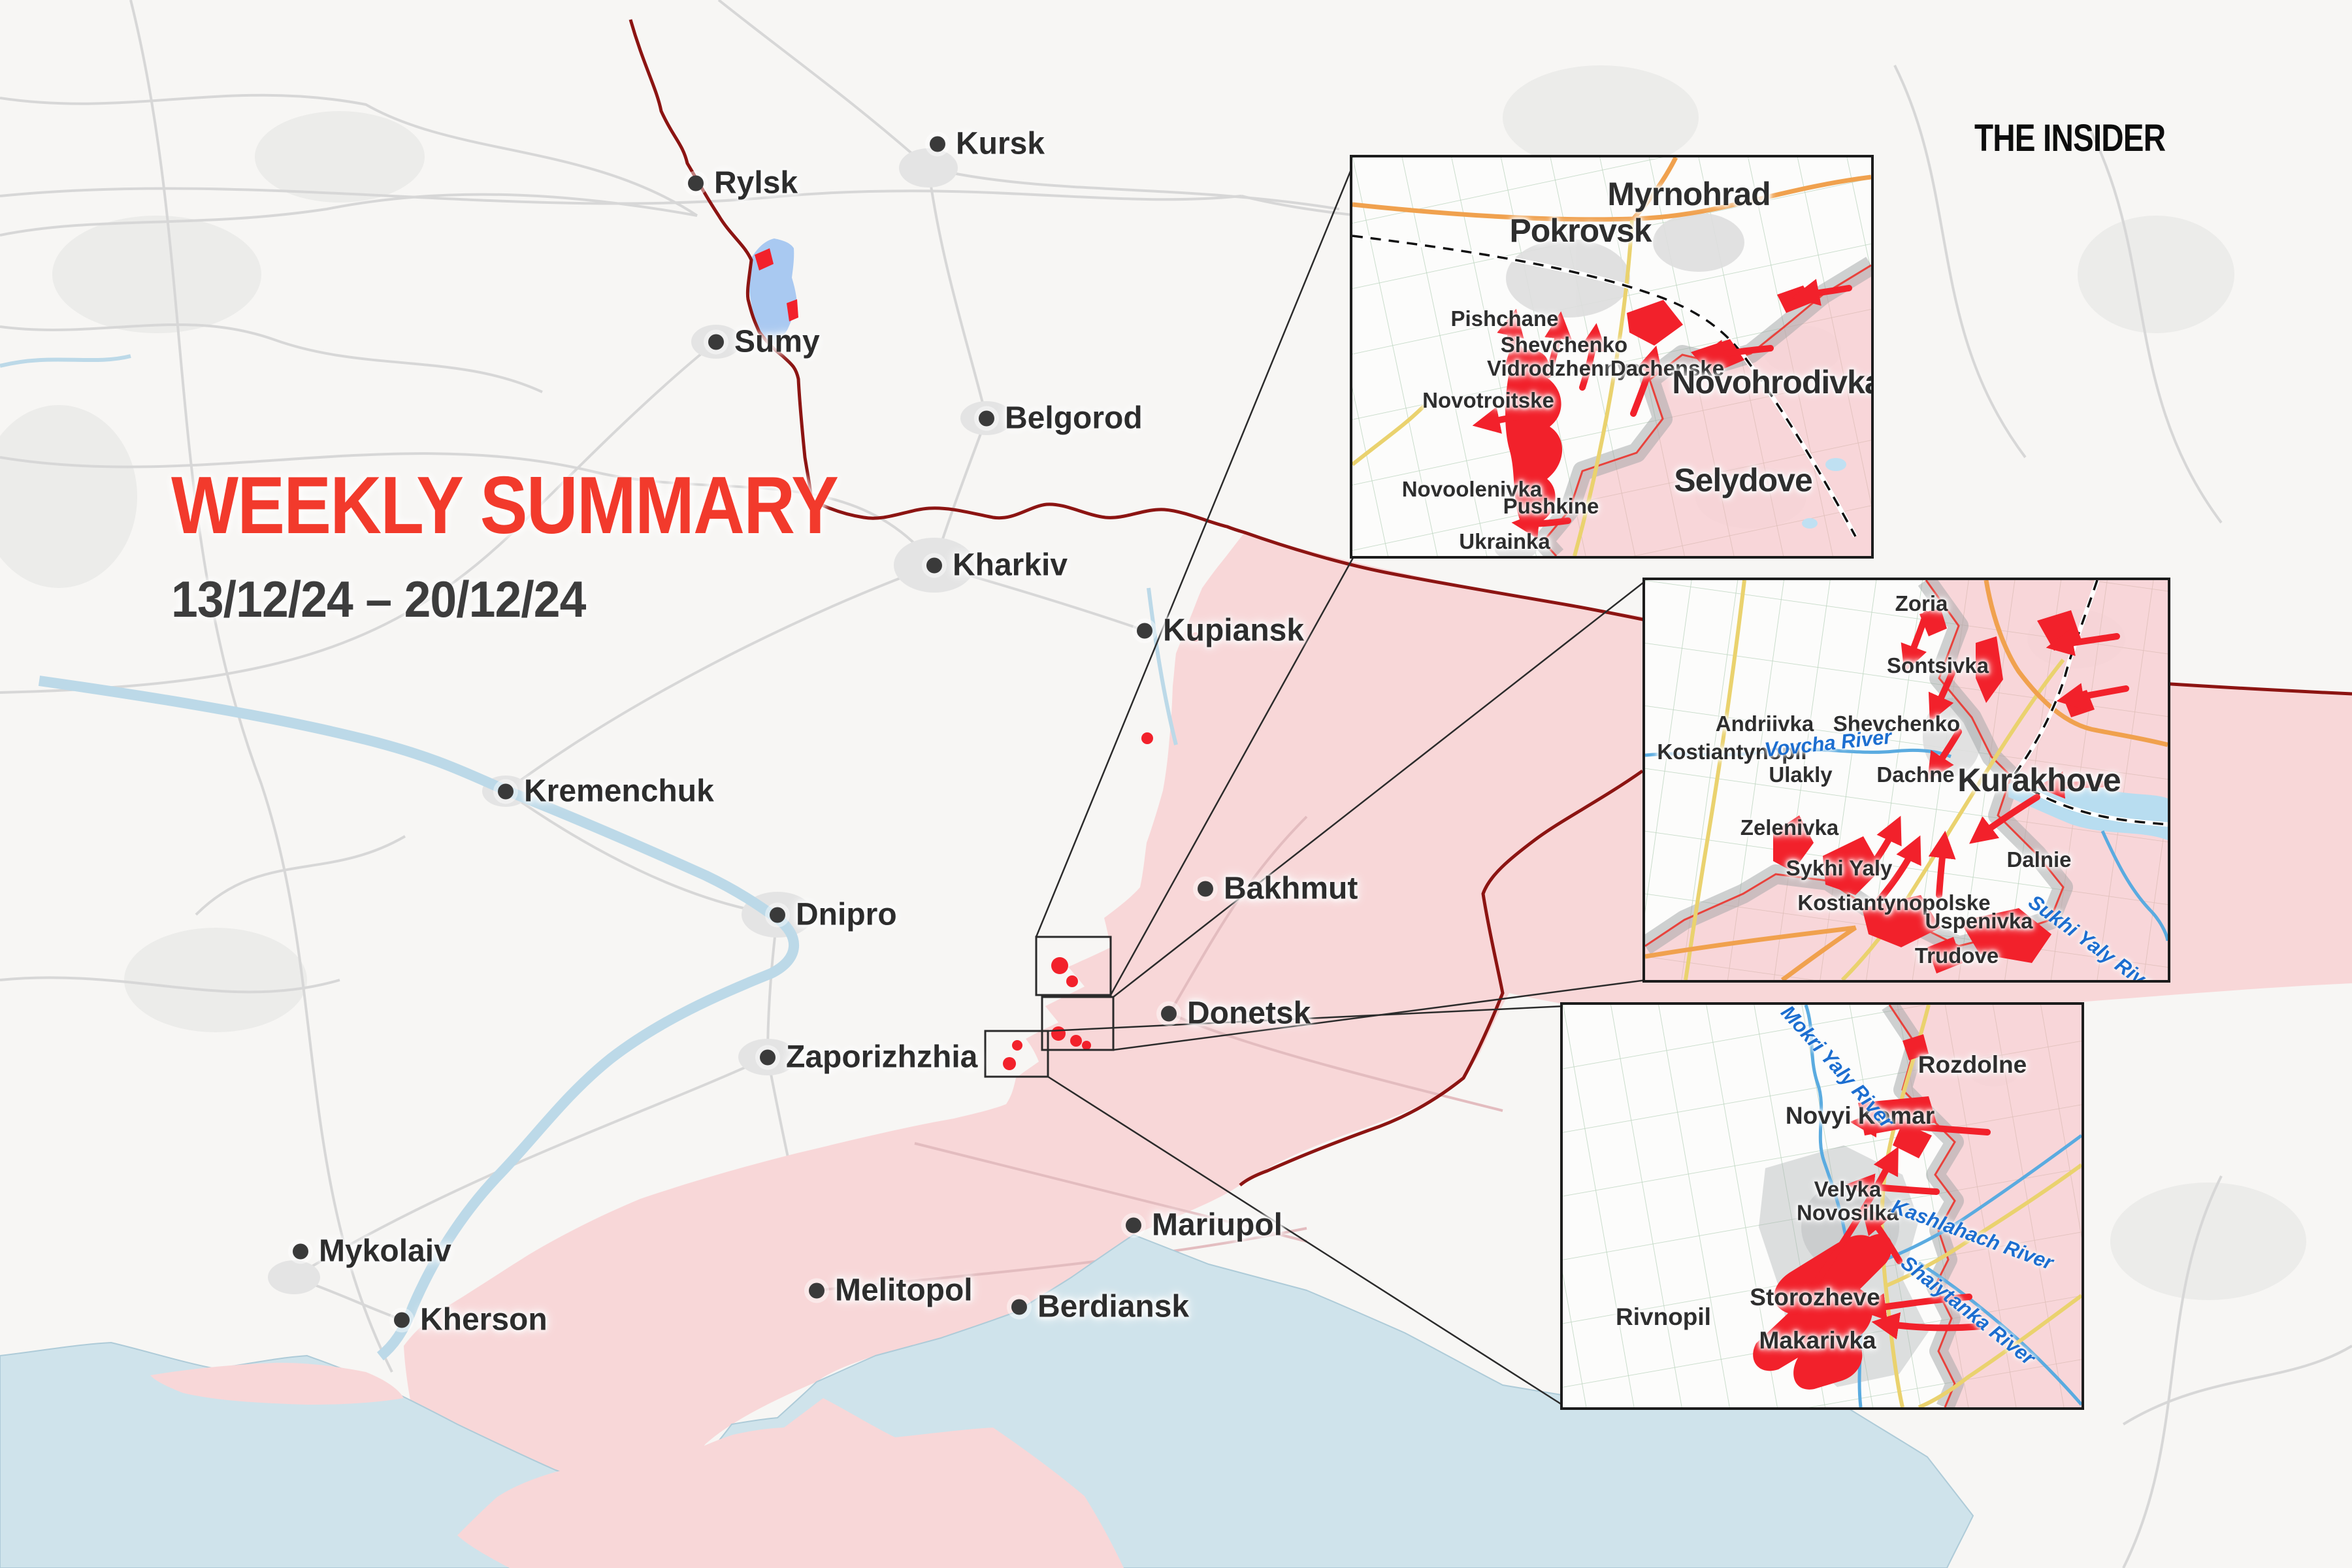 The image size is (2352, 1568). I want to click on town-label: Trudove, so click(1956, 955).